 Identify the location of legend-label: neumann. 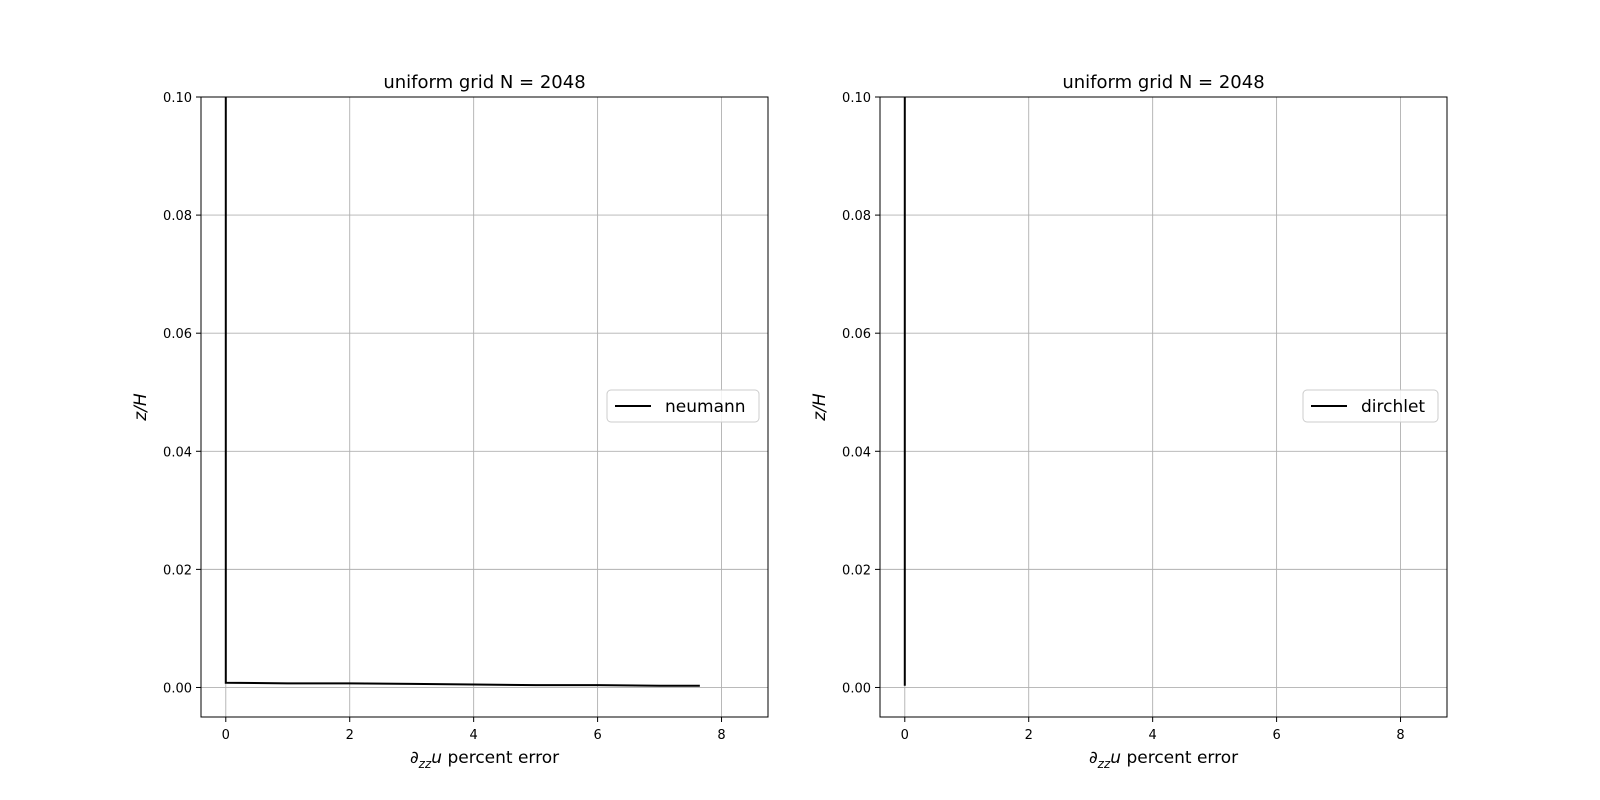
(705, 407).